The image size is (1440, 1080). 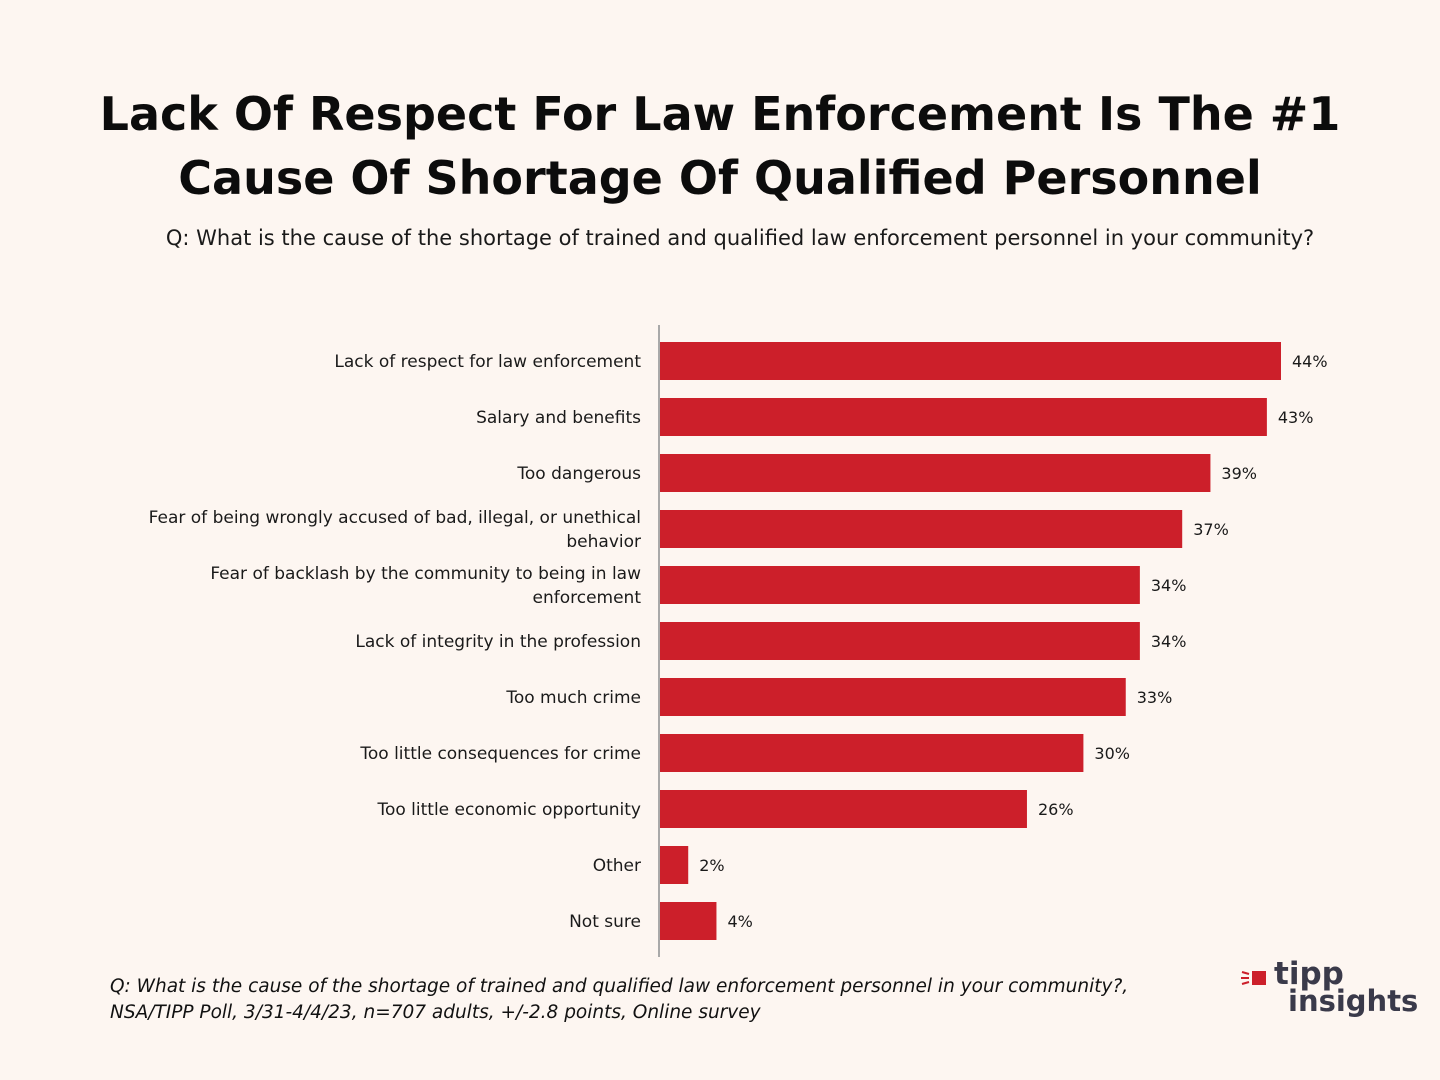 What do you see at coordinates (578, 474) in the screenshot?
I see `category-label: Too dangerous` at bounding box center [578, 474].